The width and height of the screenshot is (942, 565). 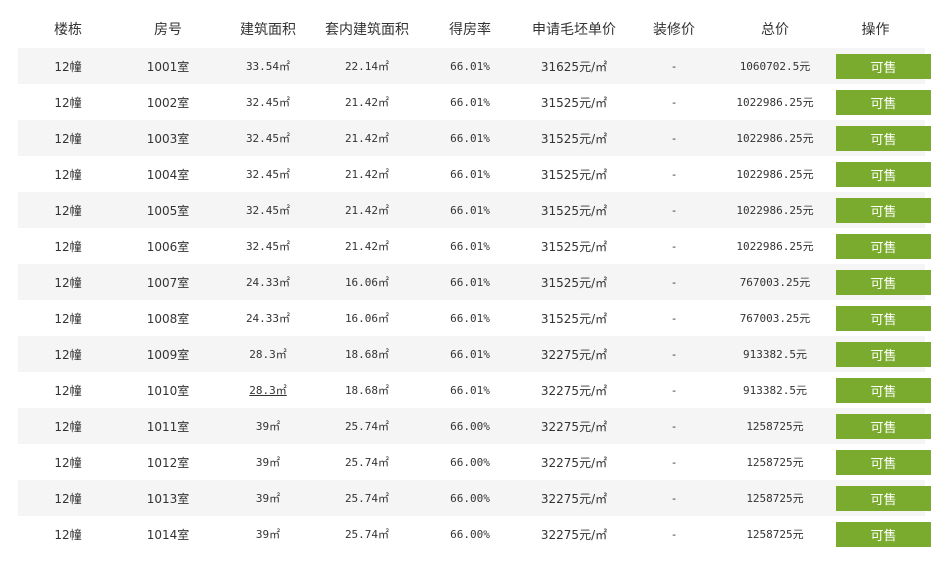 I want to click on cell-room: 1006室, so click(x=168, y=246).